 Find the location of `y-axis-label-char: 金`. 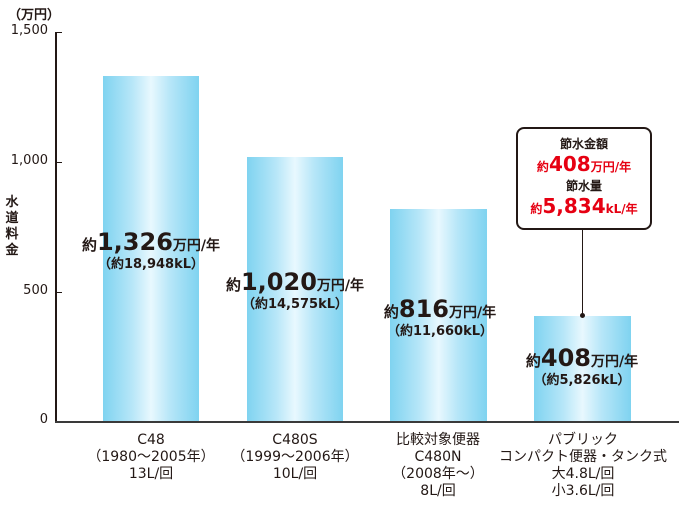

y-axis-label-char: 金 is located at coordinates (12, 250).